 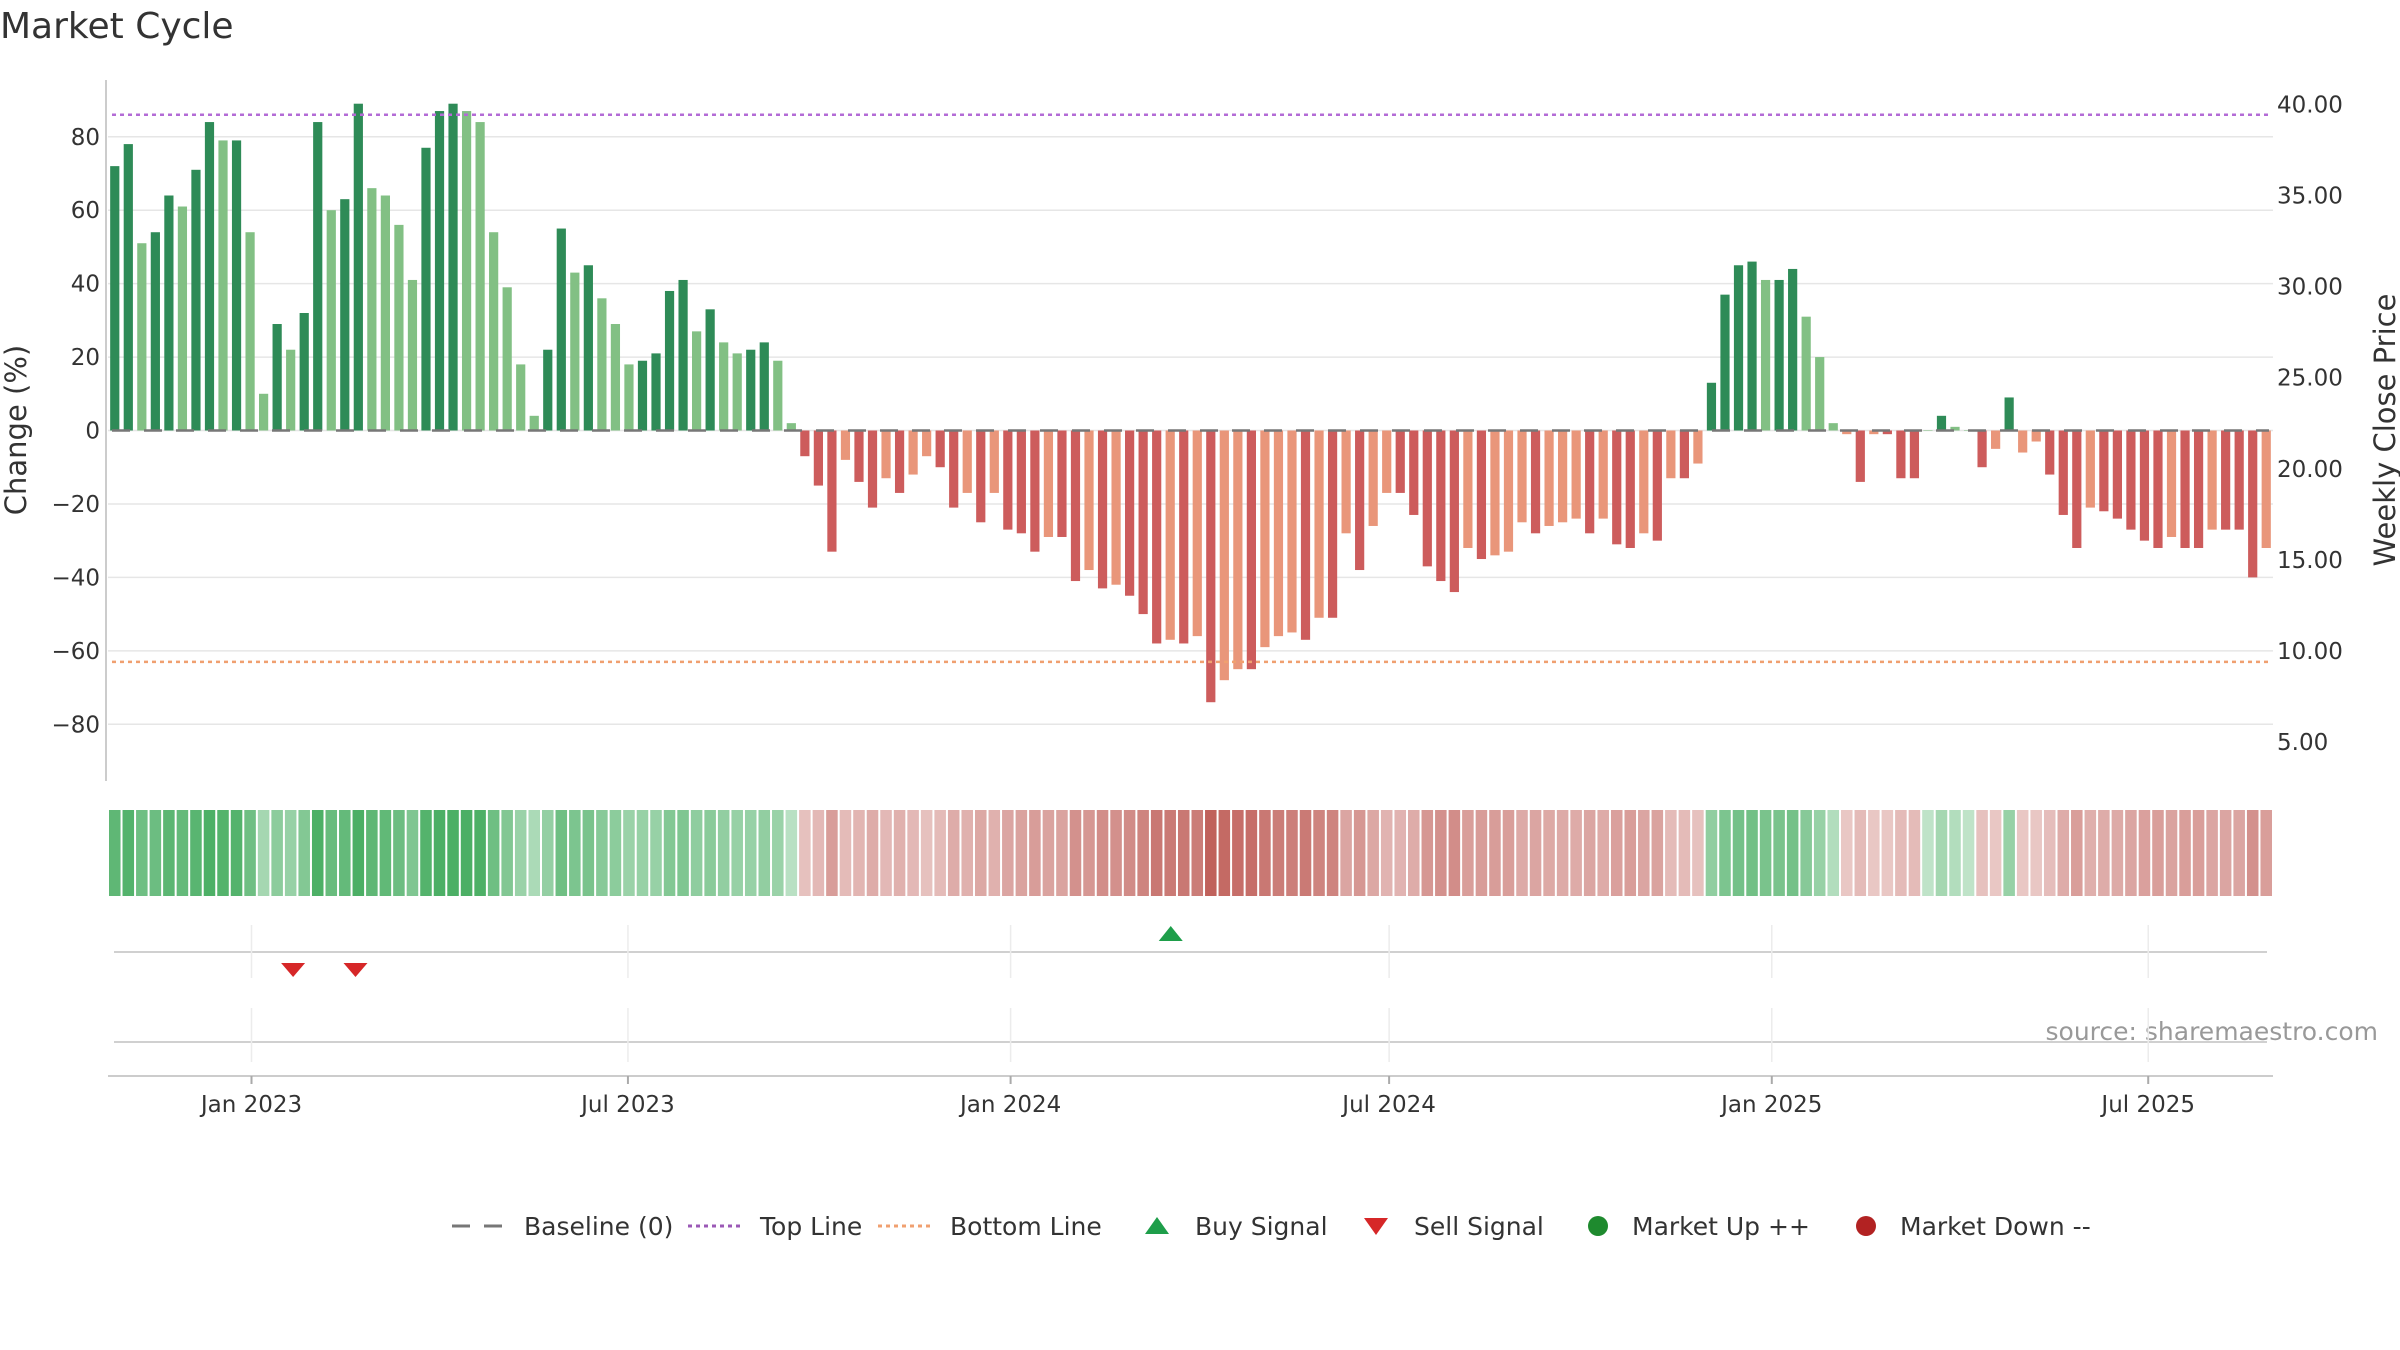 I want to click on legend-item: Buy Signal, so click(x=1236, y=1226).